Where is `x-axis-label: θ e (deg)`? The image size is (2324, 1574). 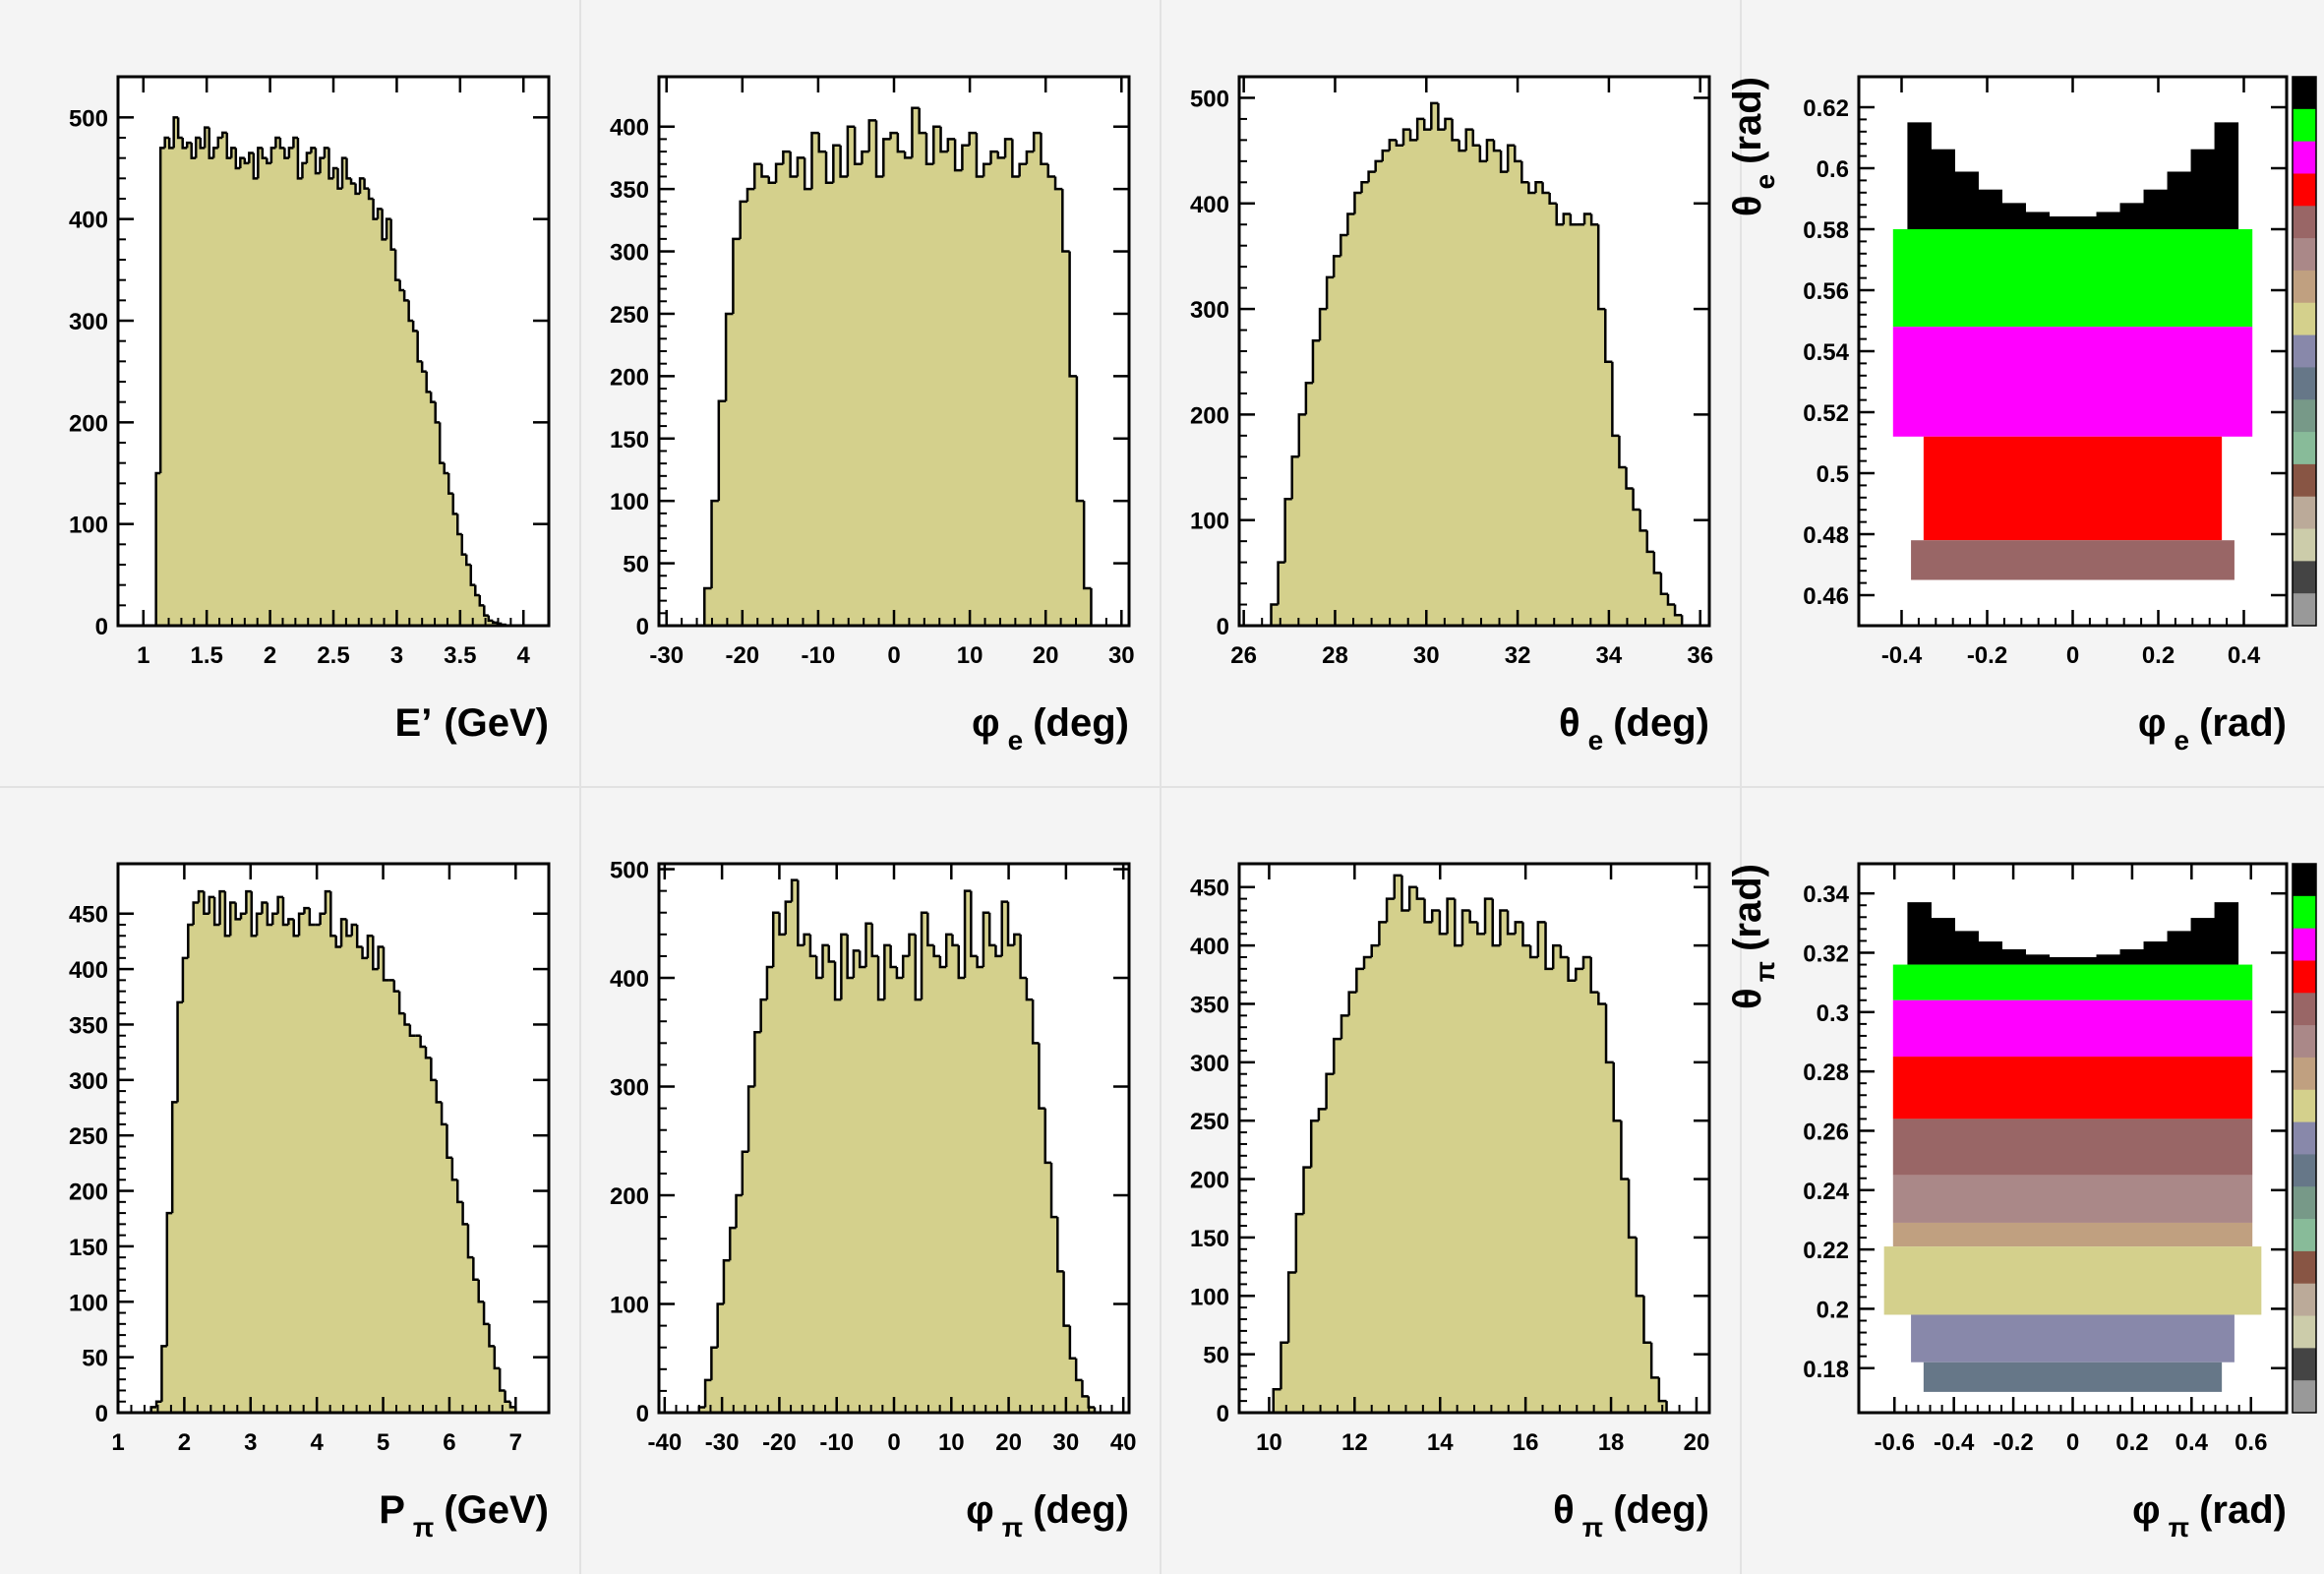
x-axis-label: θ e (deg) is located at coordinates (1634, 729).